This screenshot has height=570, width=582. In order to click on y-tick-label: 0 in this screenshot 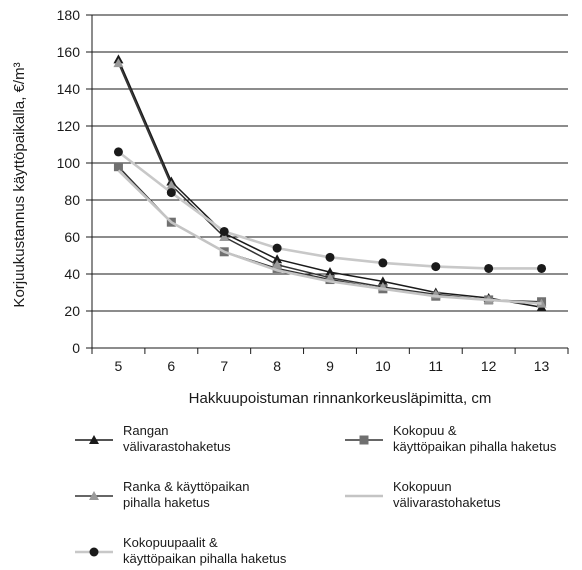, I will do `click(76, 348)`.